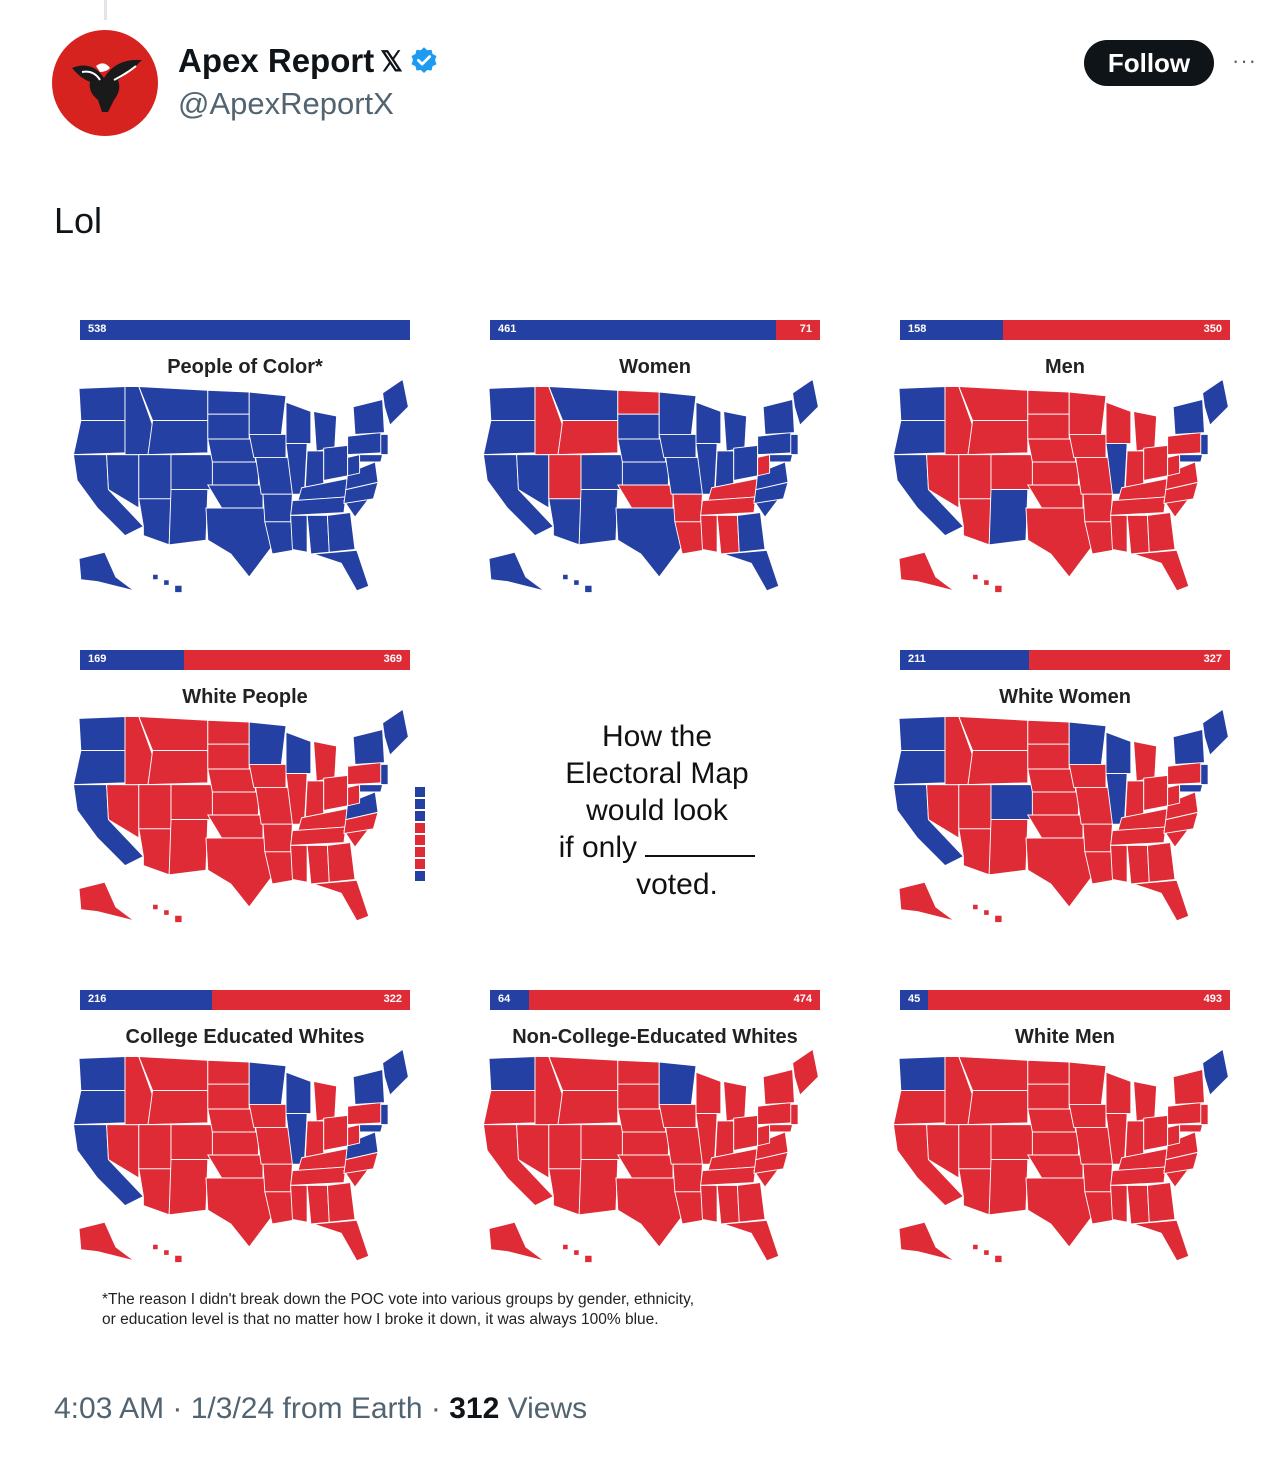 The image size is (1277, 1457). I want to click on caption-line: How the, so click(657, 736).